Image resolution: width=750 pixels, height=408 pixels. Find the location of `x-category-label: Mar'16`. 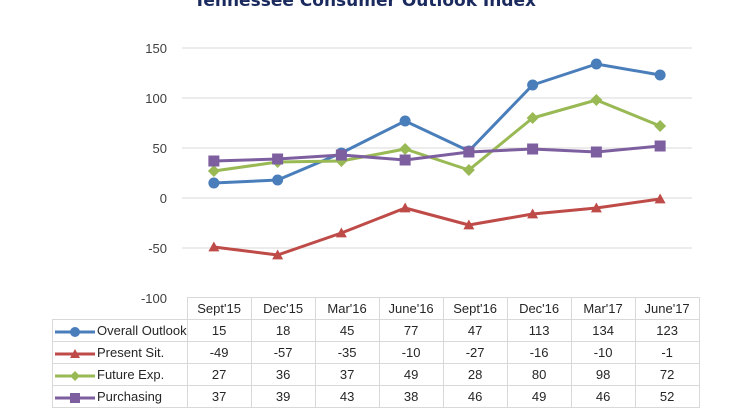

x-category-label: Mar'16 is located at coordinates (347, 308).